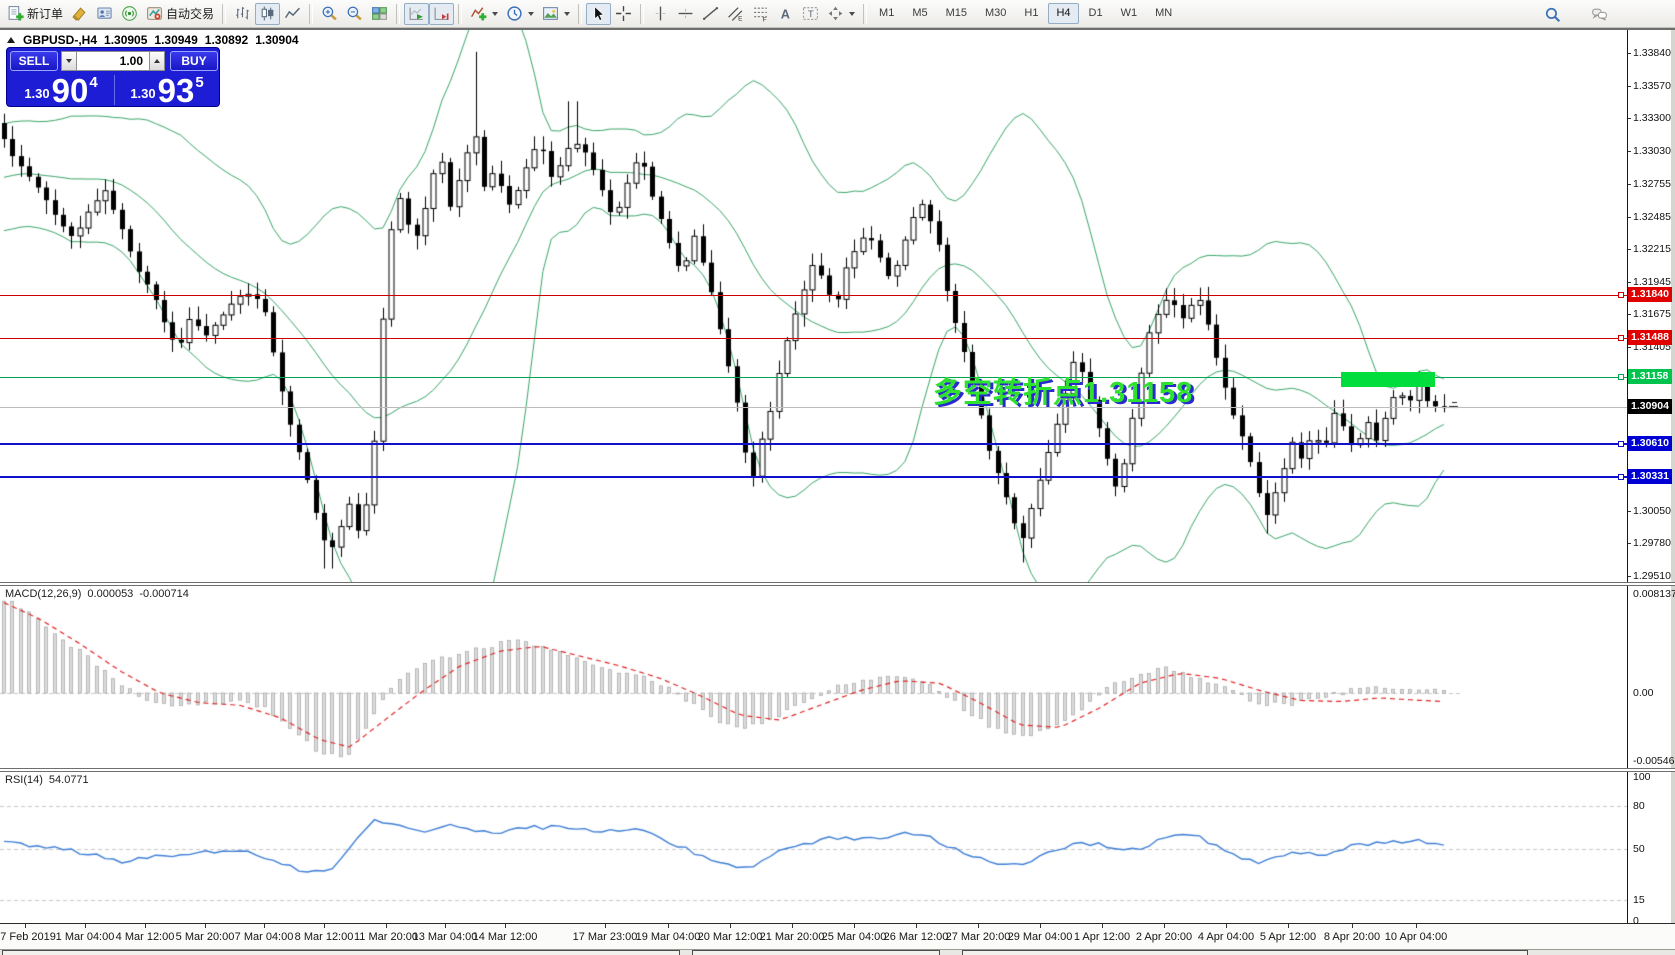 The width and height of the screenshot is (1675, 955). What do you see at coordinates (11, 40) in the screenshot?
I see `collapse-panel-icon` at bounding box center [11, 40].